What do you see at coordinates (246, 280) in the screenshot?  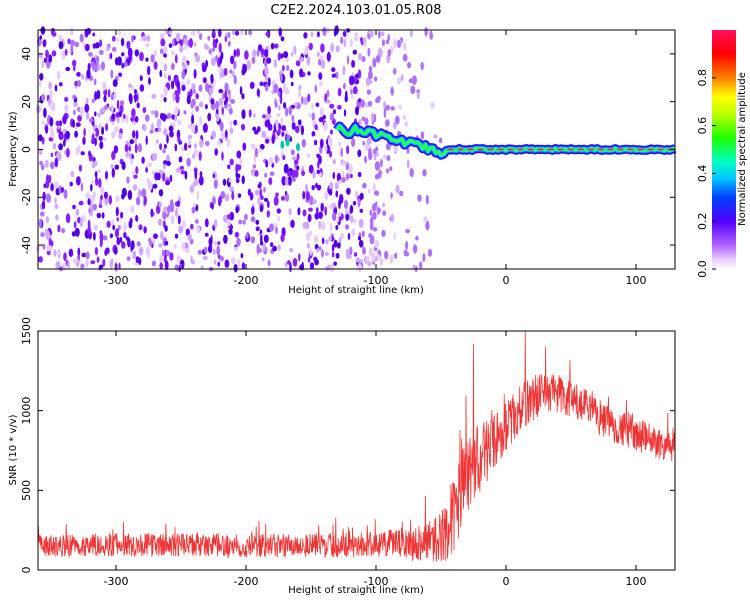 I see `x-tick-label: -200` at bounding box center [246, 280].